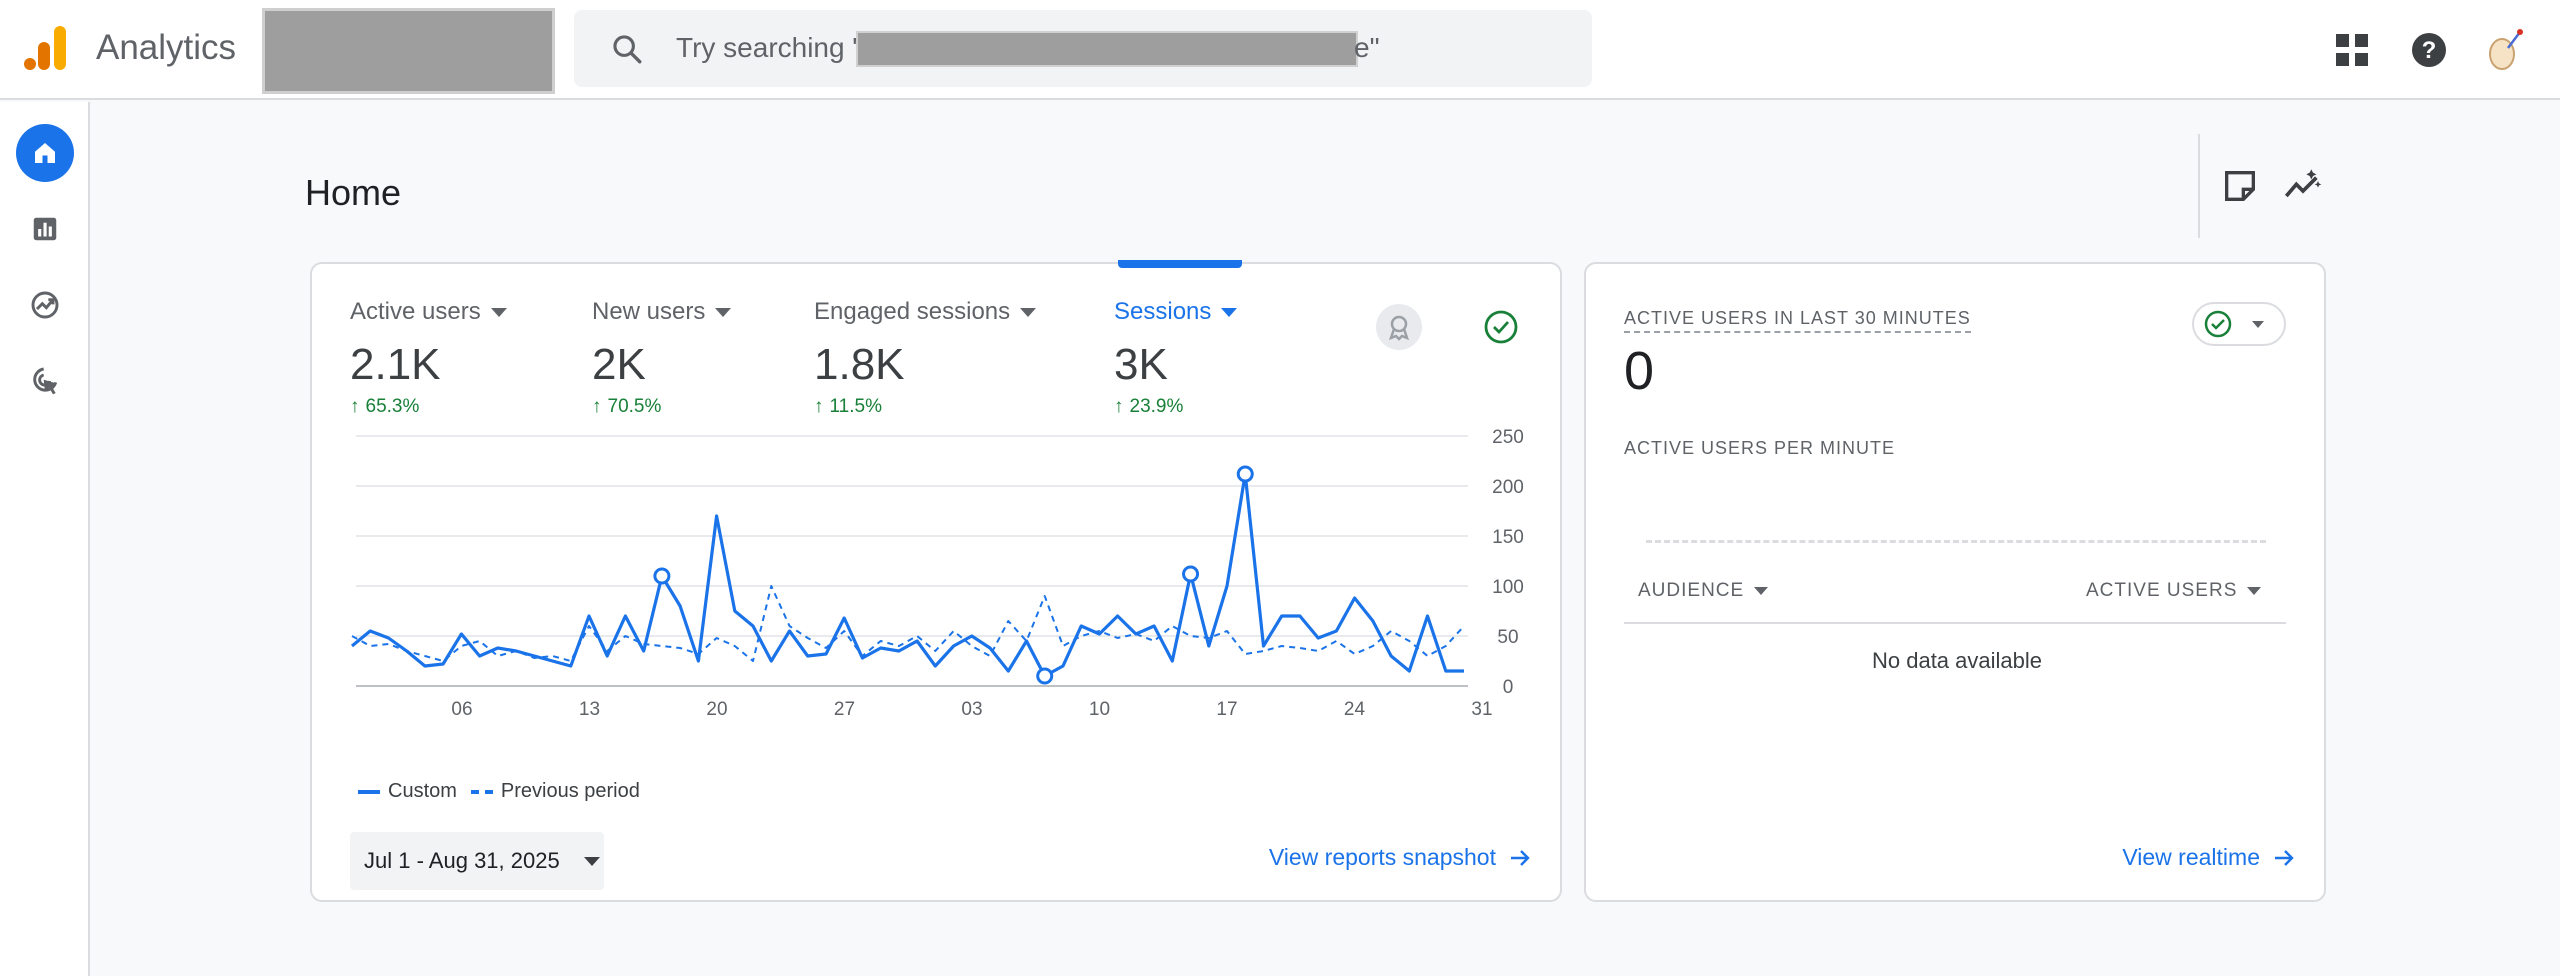  I want to click on nav-explore, so click(45, 305).